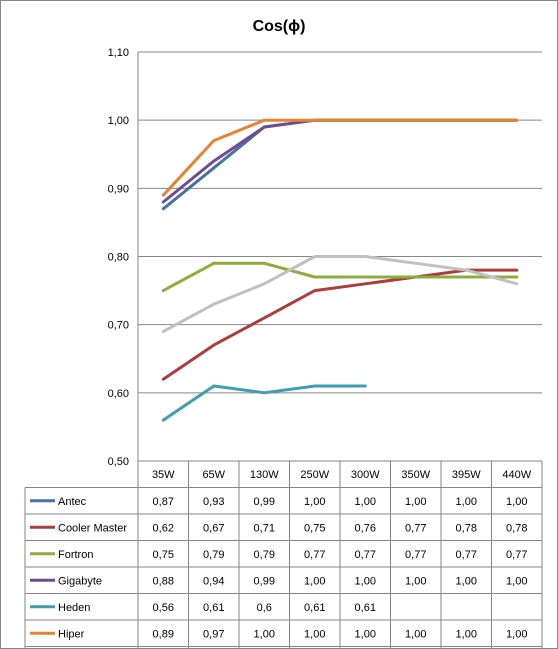 The width and height of the screenshot is (558, 649). What do you see at coordinates (118, 258) in the screenshot?
I see `y-tick-label: 0,80` at bounding box center [118, 258].